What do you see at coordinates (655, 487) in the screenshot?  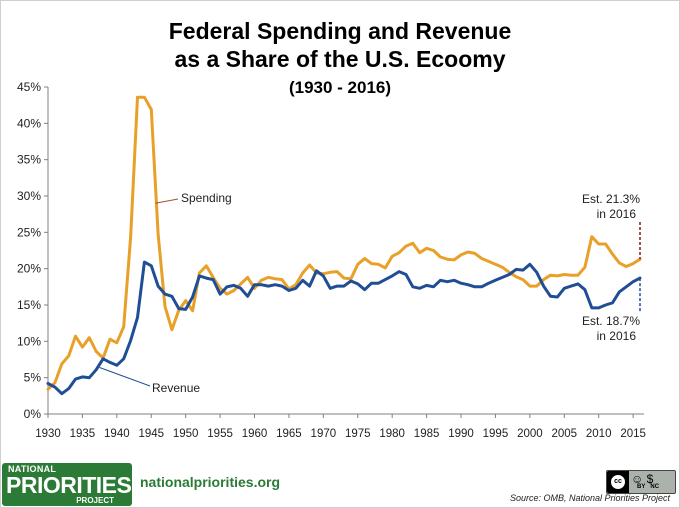 I see `cc-nc-label: NC` at bounding box center [655, 487].